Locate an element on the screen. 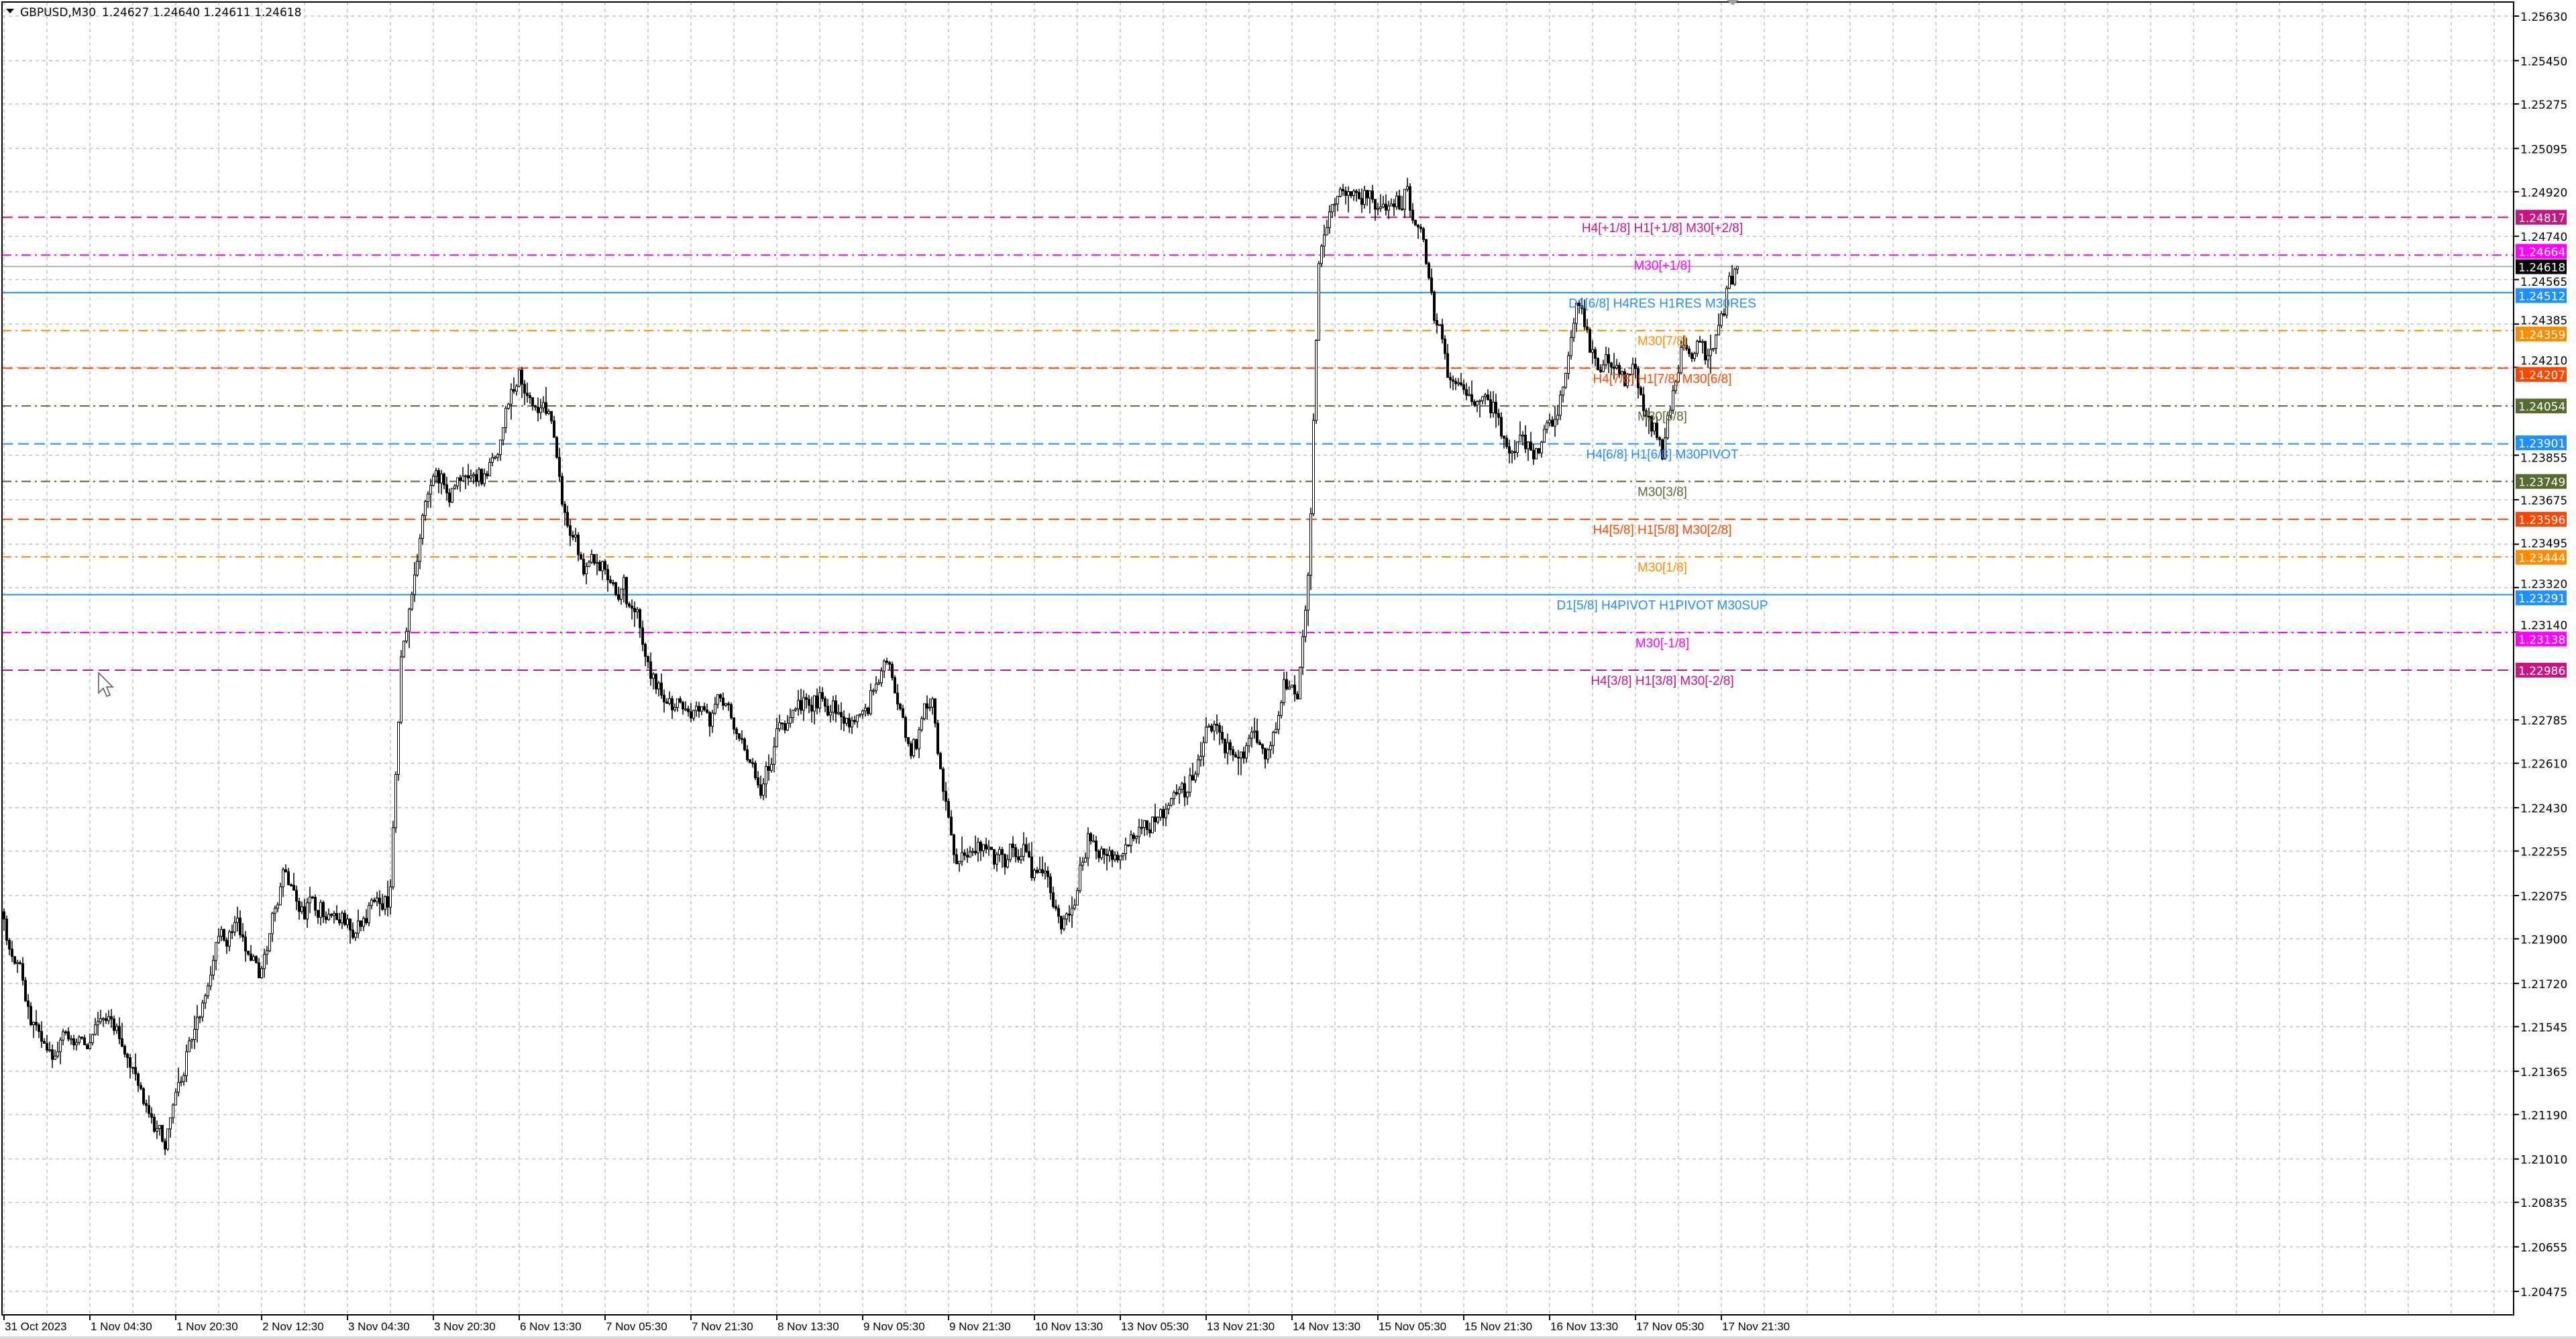 The image size is (2576, 1339). price-badge-text: 1.24664 is located at coordinates (2541, 253).